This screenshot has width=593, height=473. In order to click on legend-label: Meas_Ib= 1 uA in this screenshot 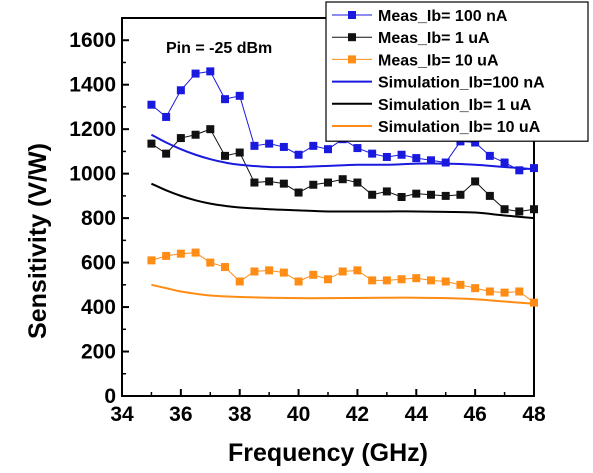, I will do `click(434, 38)`.